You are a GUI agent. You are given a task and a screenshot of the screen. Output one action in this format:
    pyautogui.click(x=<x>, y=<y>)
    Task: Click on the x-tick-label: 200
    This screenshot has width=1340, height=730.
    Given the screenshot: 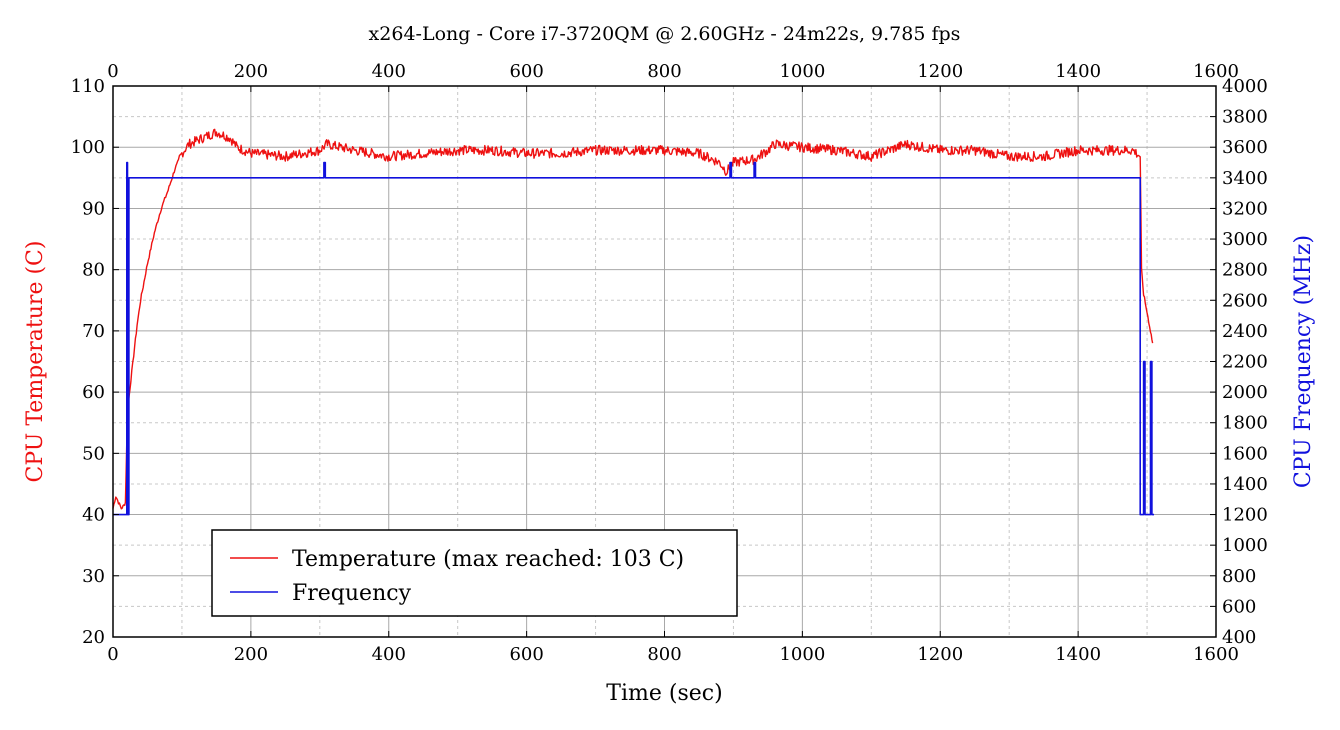 What is the action you would take?
    pyautogui.click(x=251, y=654)
    